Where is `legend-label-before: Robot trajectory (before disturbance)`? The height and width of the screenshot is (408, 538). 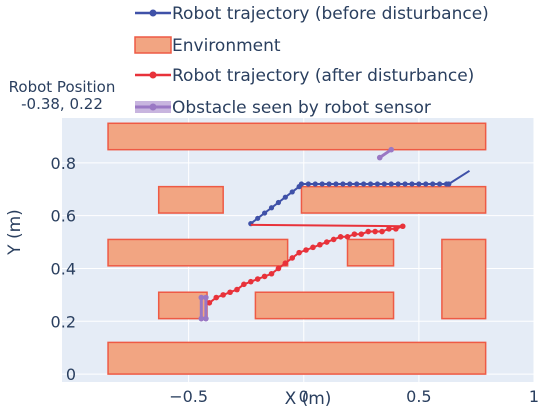 legend-label-before: Robot trajectory (before disturbance) is located at coordinates (330, 14).